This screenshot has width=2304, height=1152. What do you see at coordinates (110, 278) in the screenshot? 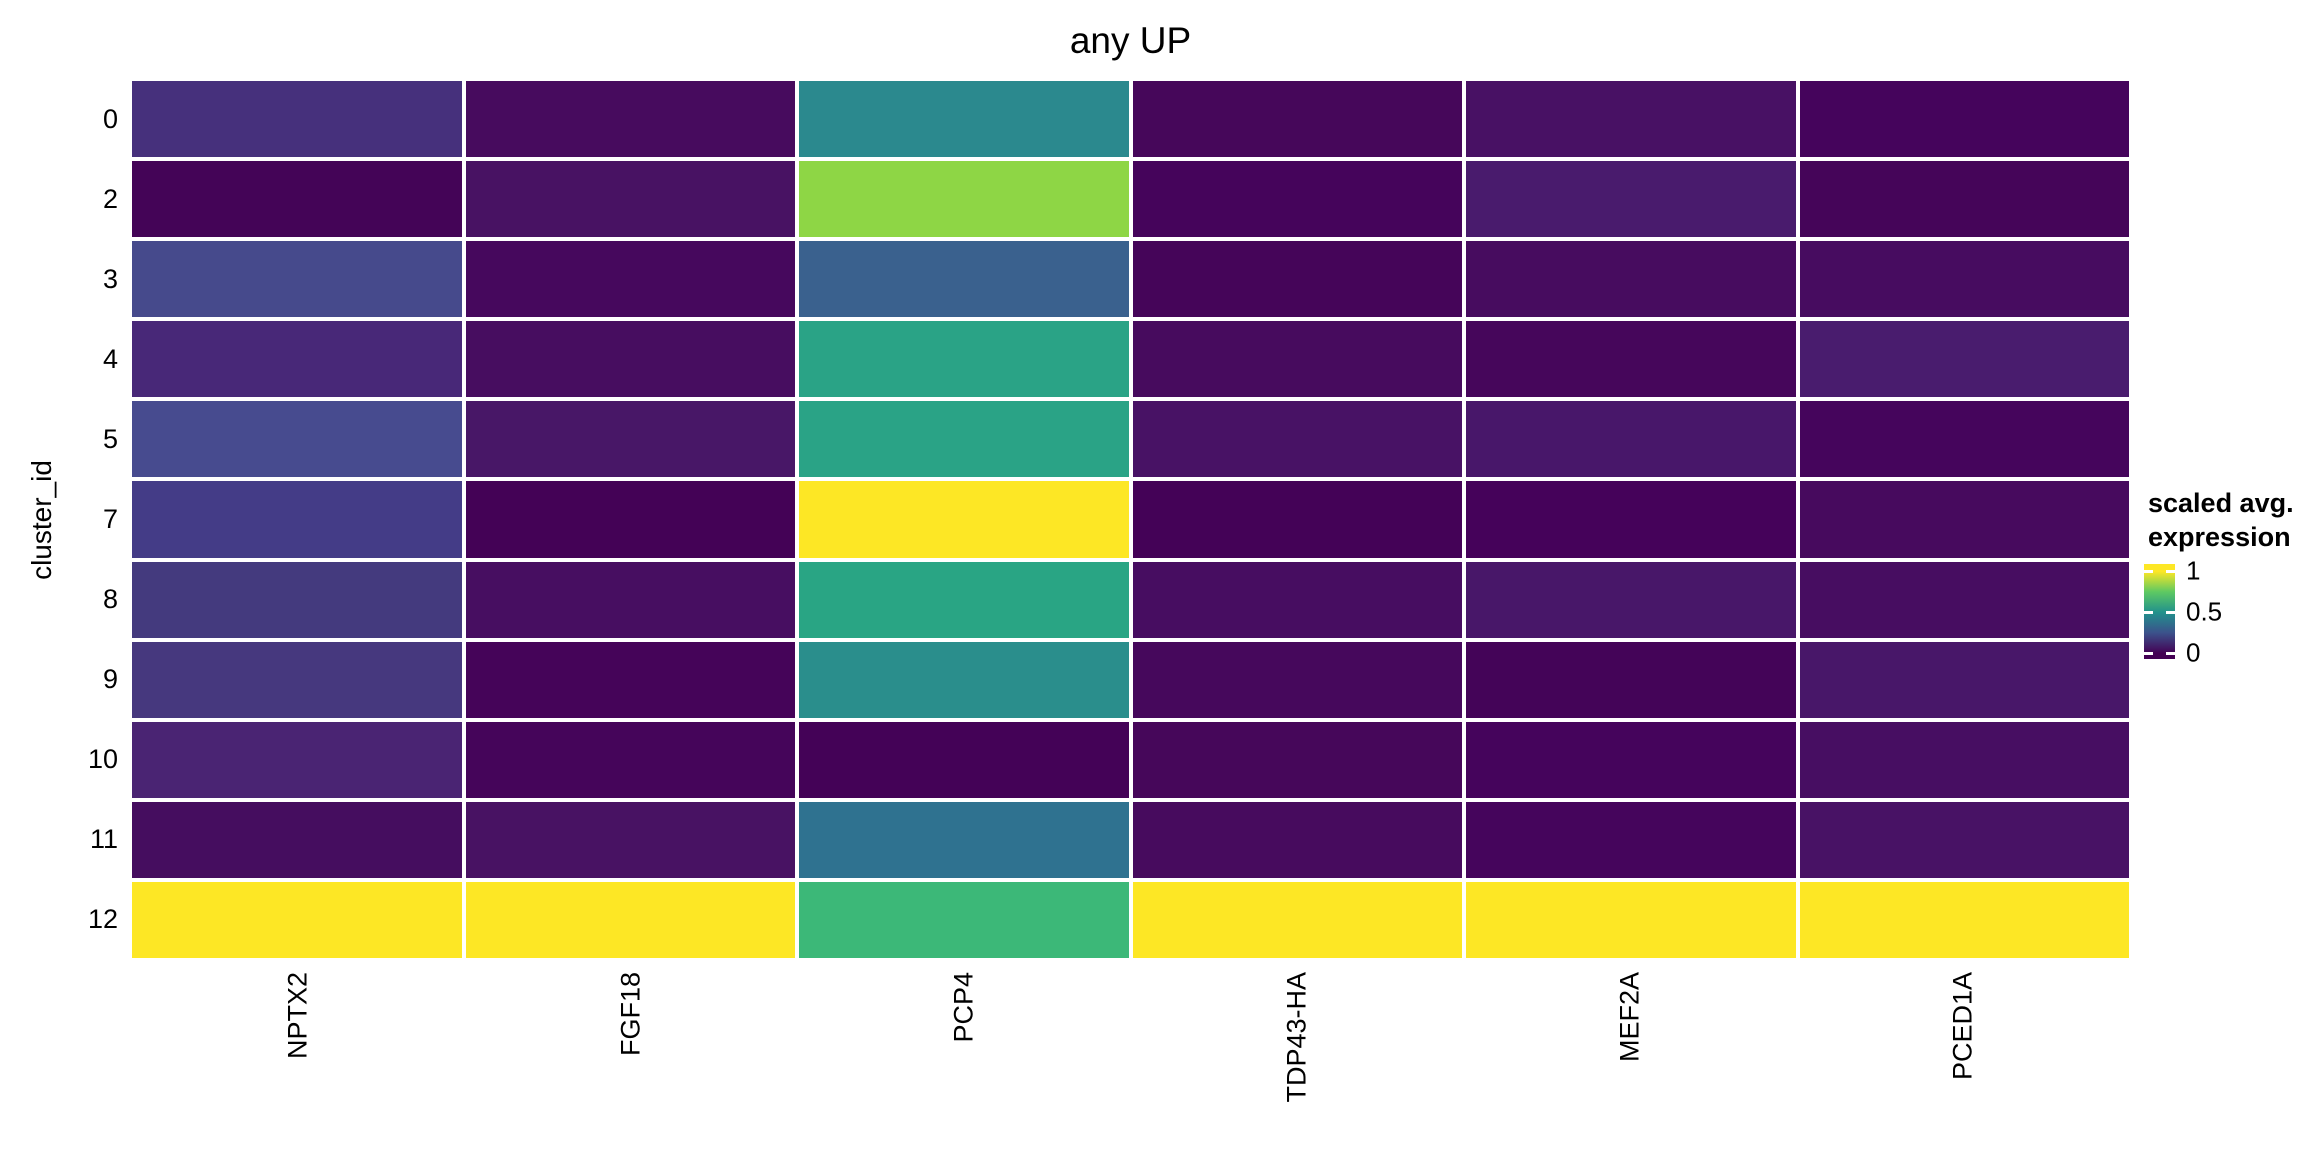
I see `y-tick-label-3: 3` at bounding box center [110, 278].